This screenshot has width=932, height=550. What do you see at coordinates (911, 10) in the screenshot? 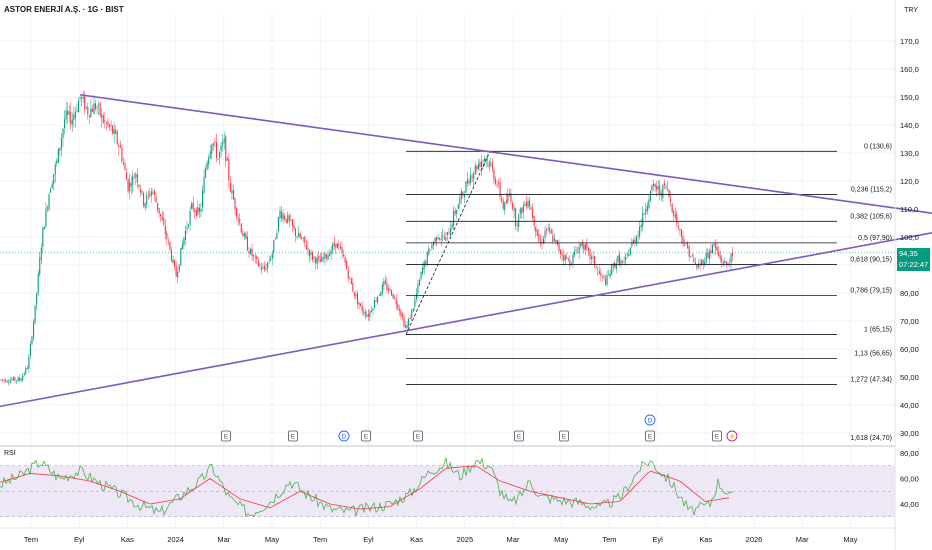
I see `currency-label: TRY` at bounding box center [911, 10].